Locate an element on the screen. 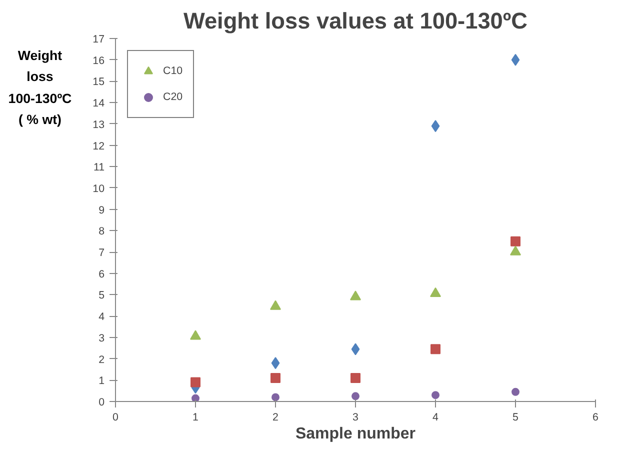  y-tick-label: 15 is located at coordinates (98, 82).